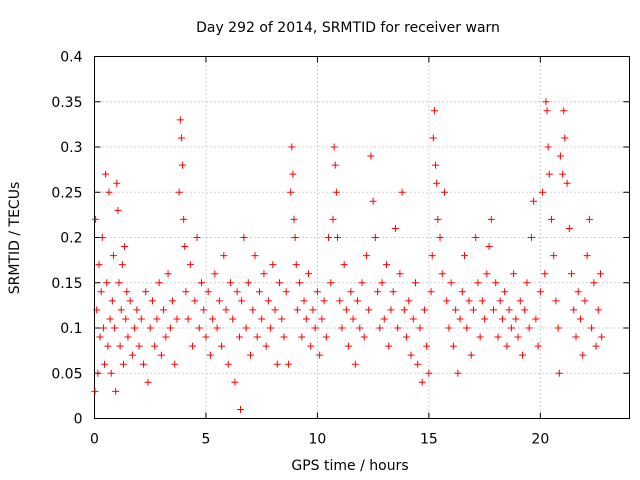  I want to click on x-tick-label: 20, so click(540, 440).